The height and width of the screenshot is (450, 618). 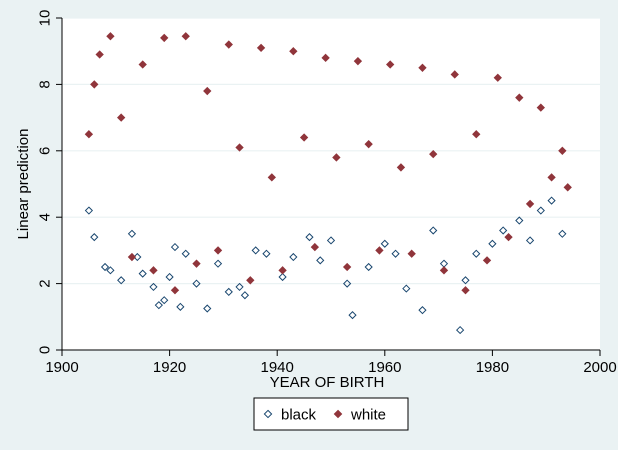 I want to click on y-tick-label: 6, so click(x=44, y=151).